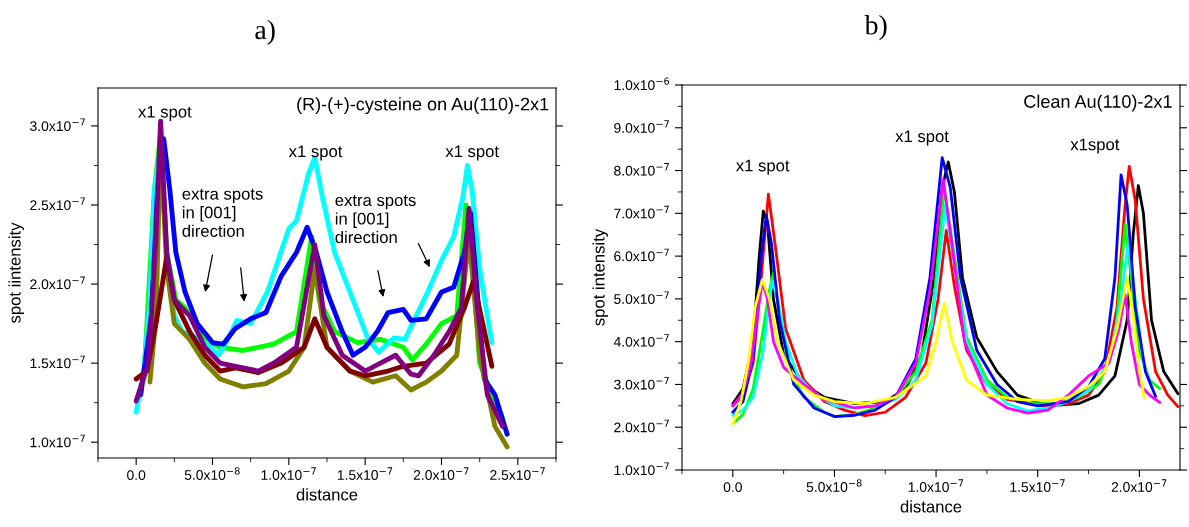 The image size is (1189, 527). What do you see at coordinates (600, 277) in the screenshot?
I see `y-axis-title: spot intensity` at bounding box center [600, 277].